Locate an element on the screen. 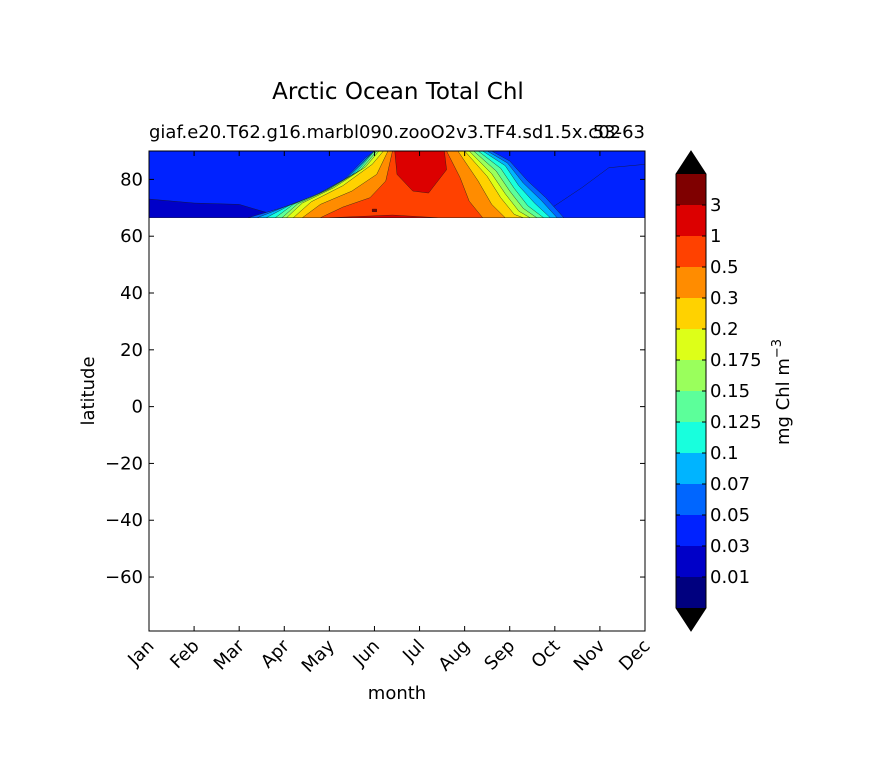 The height and width of the screenshot is (783, 876). colorbar-extend-max is located at coordinates (691, 162).